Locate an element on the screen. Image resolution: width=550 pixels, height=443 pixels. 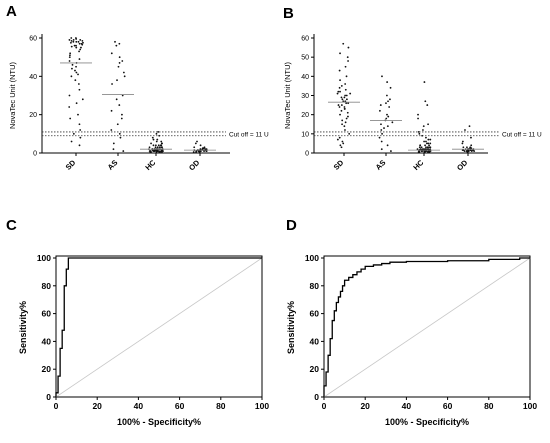
x-tick-label-hc: HC is located at coordinates (150, 165).